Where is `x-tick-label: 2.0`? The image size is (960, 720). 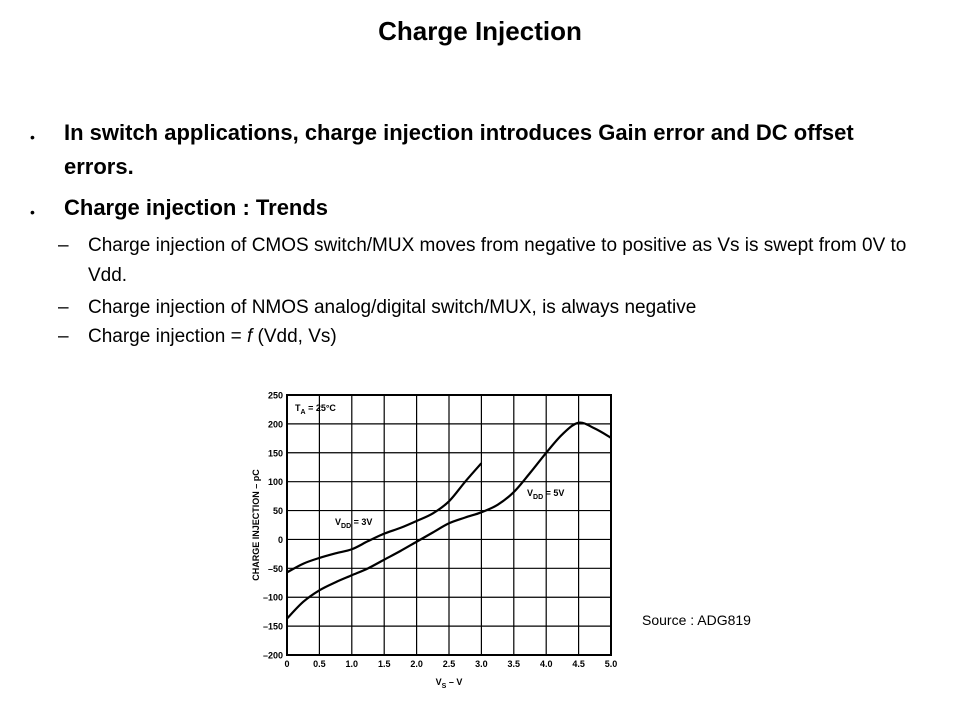 x-tick-label: 2.0 is located at coordinates (416, 664).